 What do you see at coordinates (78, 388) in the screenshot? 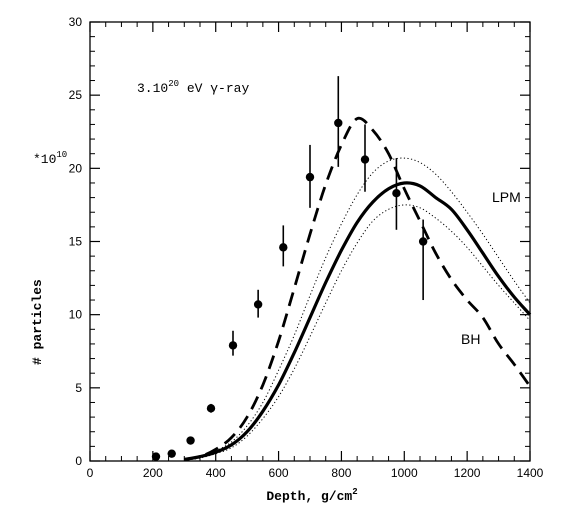
I see `y-tick-label: 5` at bounding box center [78, 388].